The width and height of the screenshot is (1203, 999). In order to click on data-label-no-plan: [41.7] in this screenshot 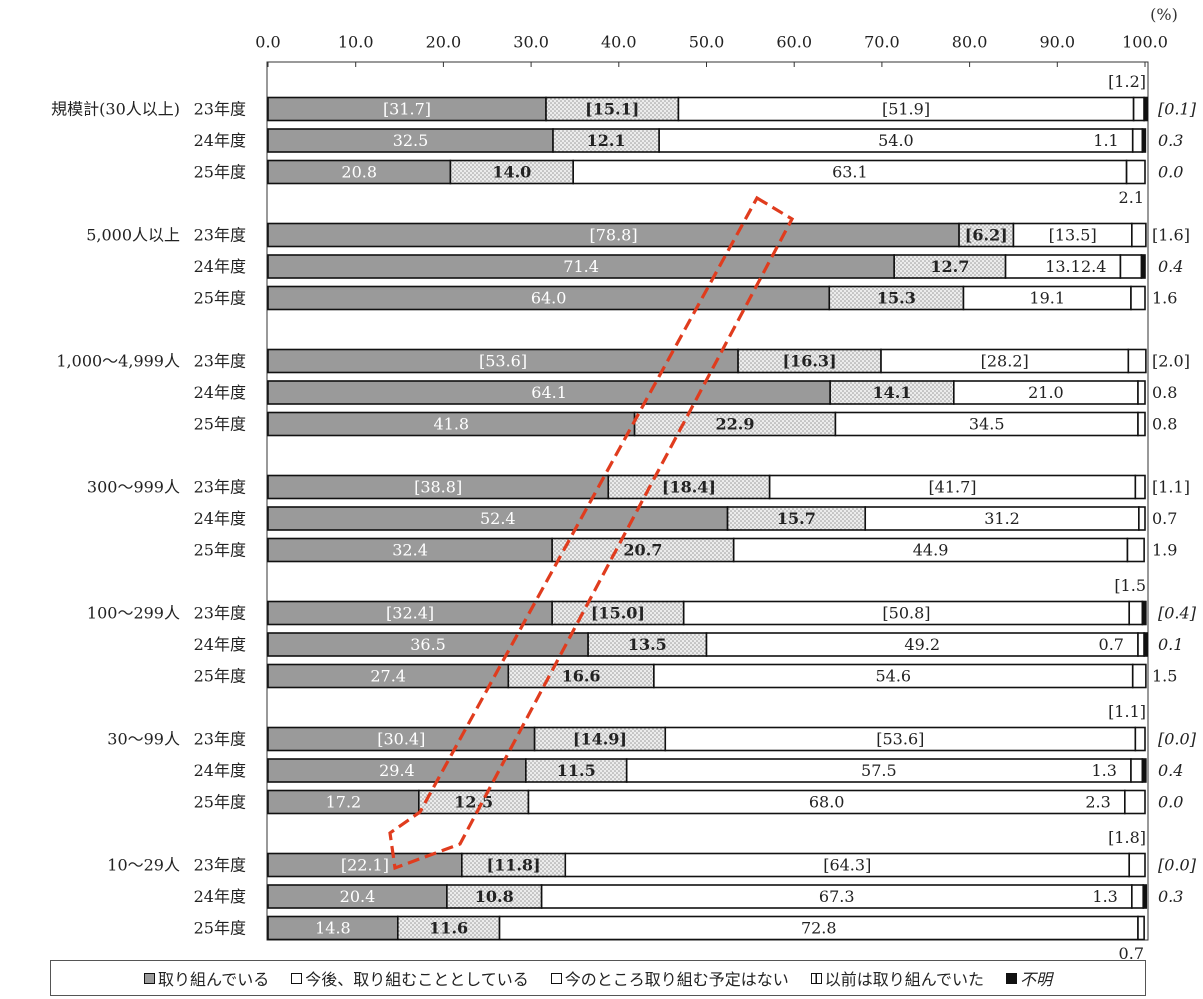, I will do `click(952, 487)`.